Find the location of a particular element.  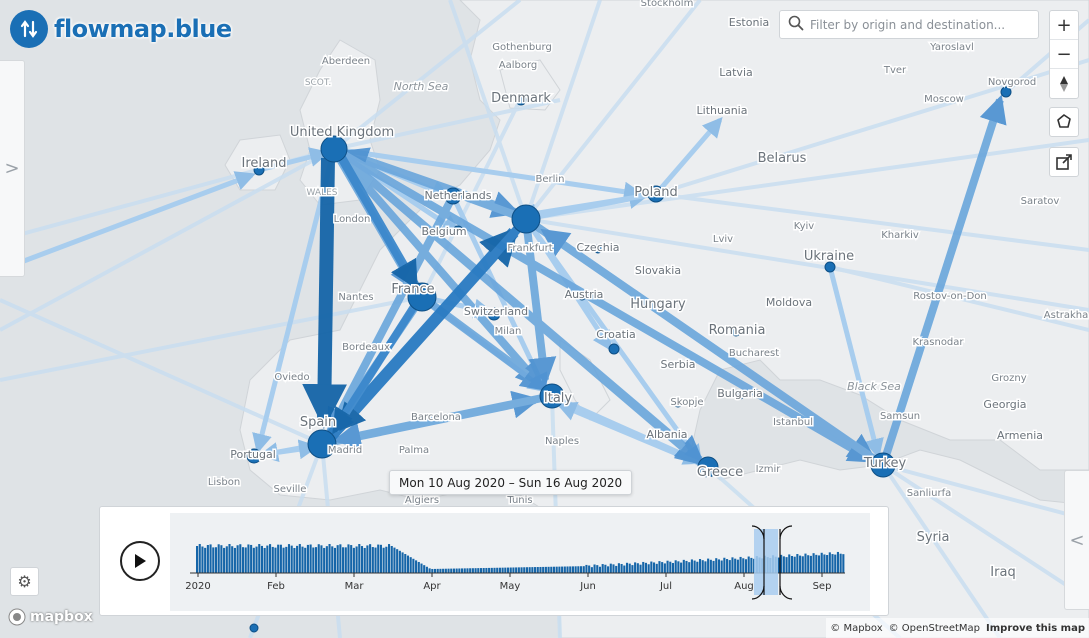

node-ukraine is located at coordinates (830, 267).